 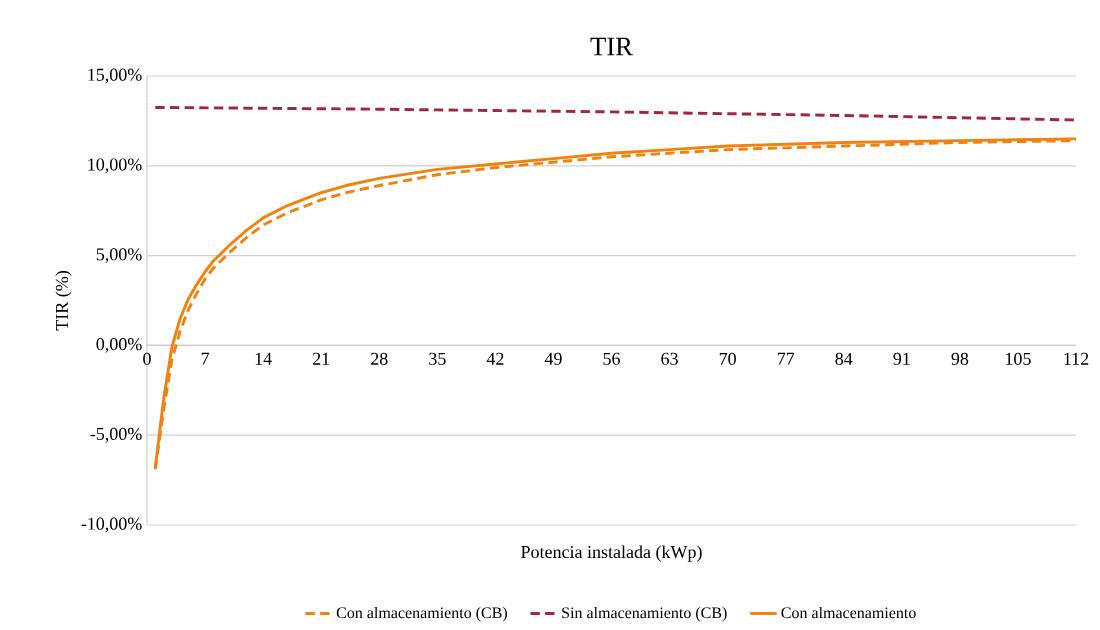 What do you see at coordinates (421, 614) in the screenshot?
I see `legend-label: Con almacenamiento (CB)` at bounding box center [421, 614].